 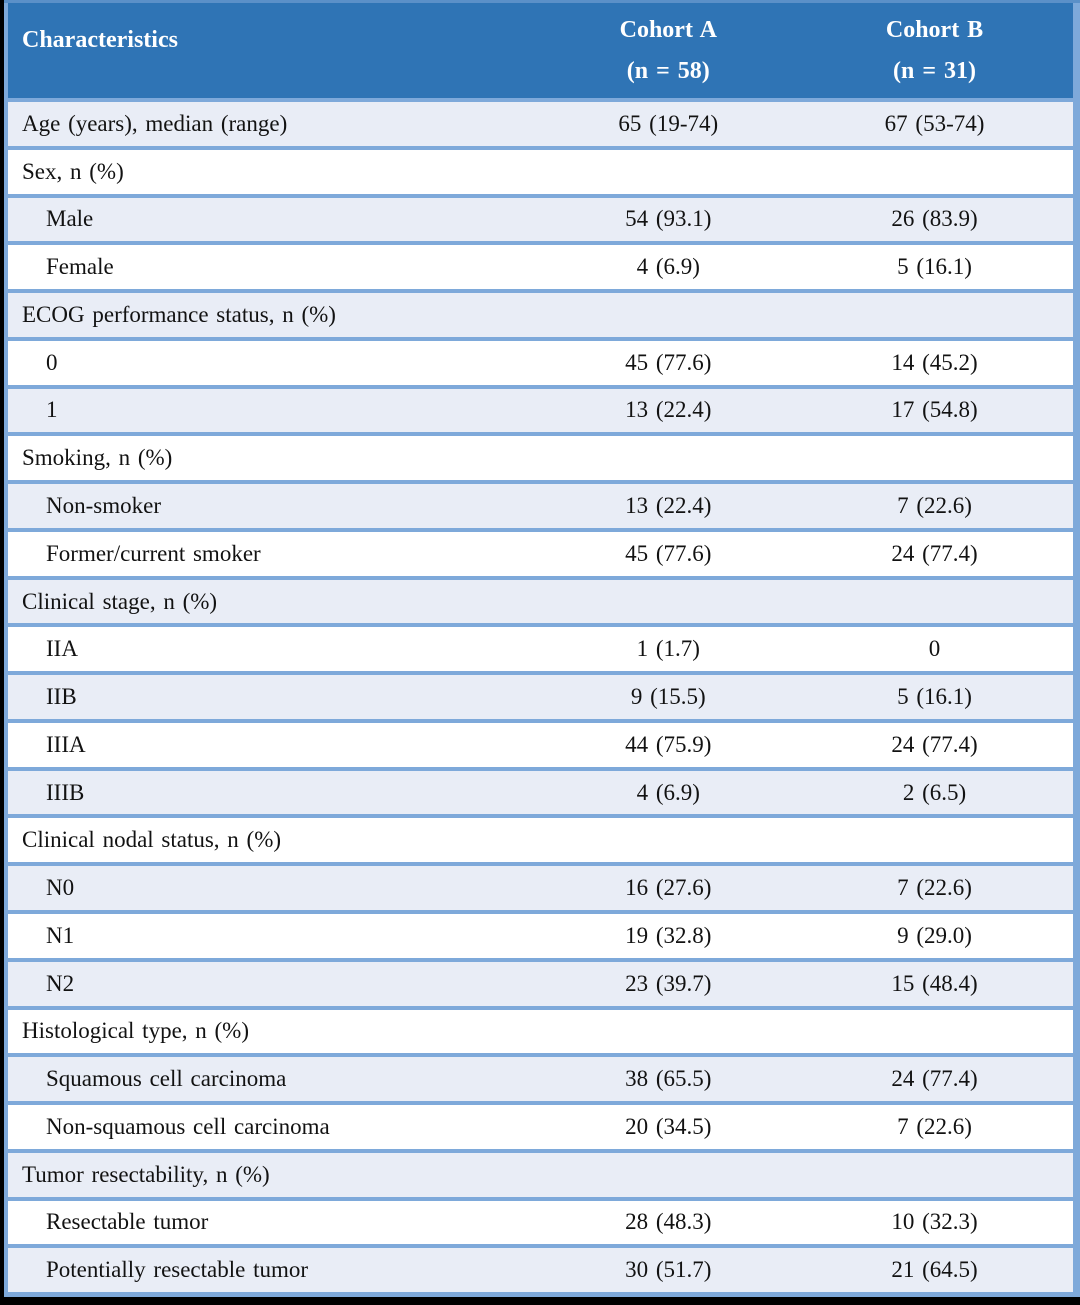 What do you see at coordinates (668, 29) in the screenshot?
I see `header-cohort-a-name: Cohort A` at bounding box center [668, 29].